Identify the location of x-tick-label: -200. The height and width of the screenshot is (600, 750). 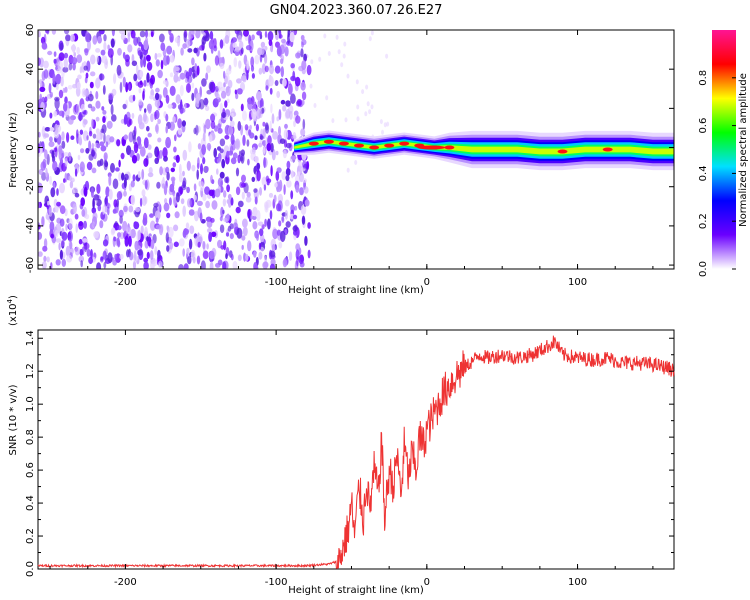
(125, 282).